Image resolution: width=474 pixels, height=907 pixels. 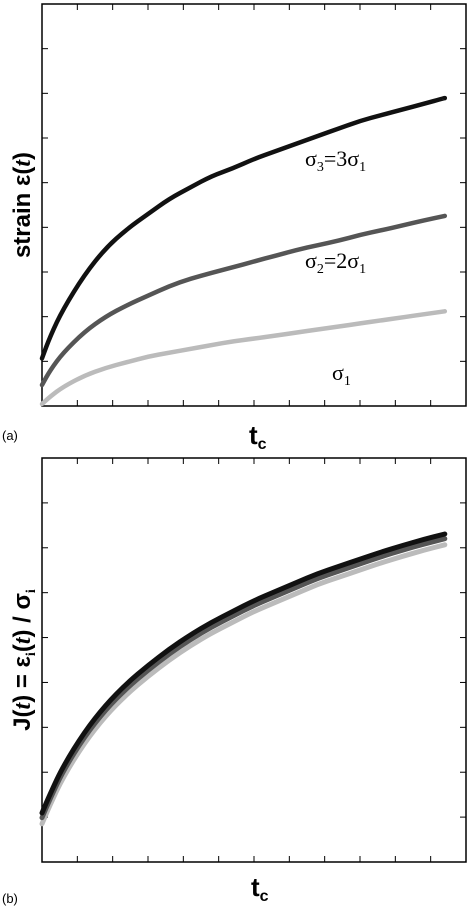 What do you see at coordinates (24, 660) in the screenshot?
I see `y-axis-label-b: J(t) = εi(t) / σi` at bounding box center [24, 660].